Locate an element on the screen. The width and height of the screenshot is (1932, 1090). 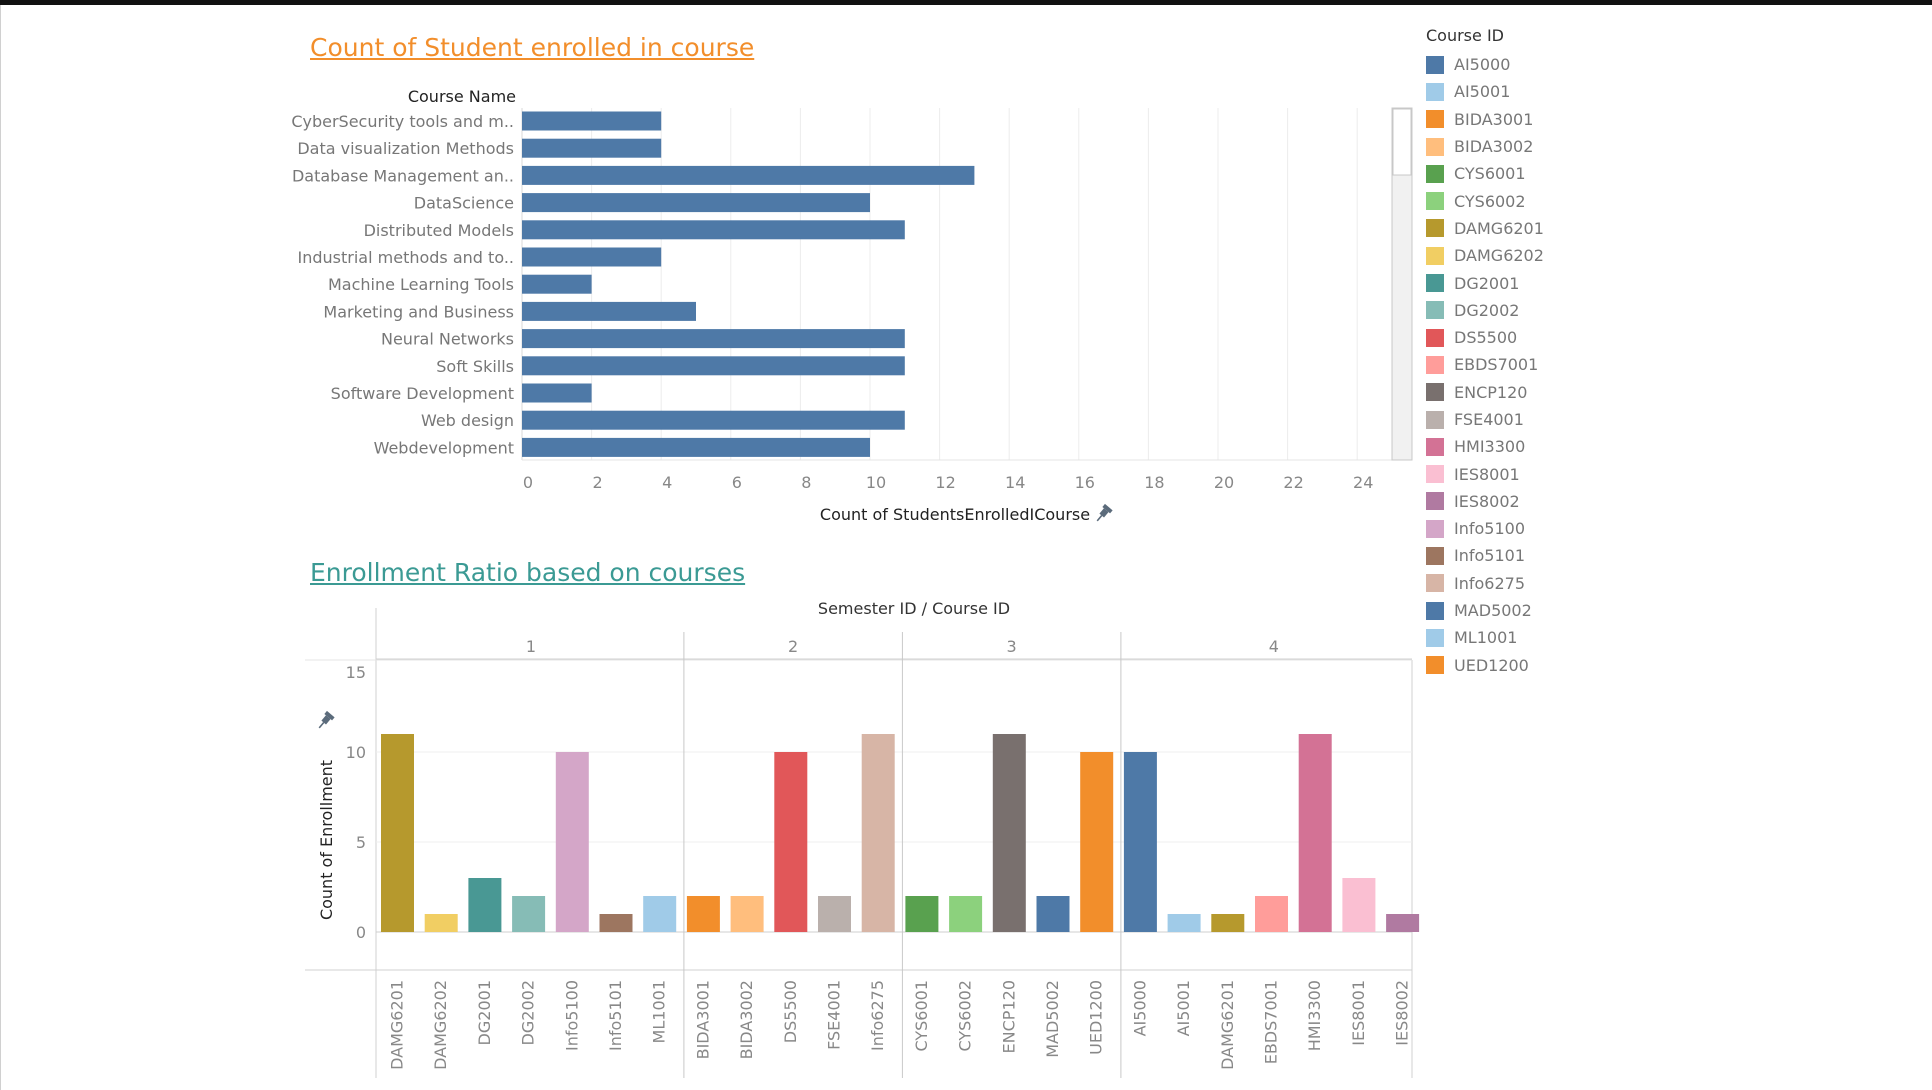
legend-item: Info5101 is located at coordinates (1526, 555).